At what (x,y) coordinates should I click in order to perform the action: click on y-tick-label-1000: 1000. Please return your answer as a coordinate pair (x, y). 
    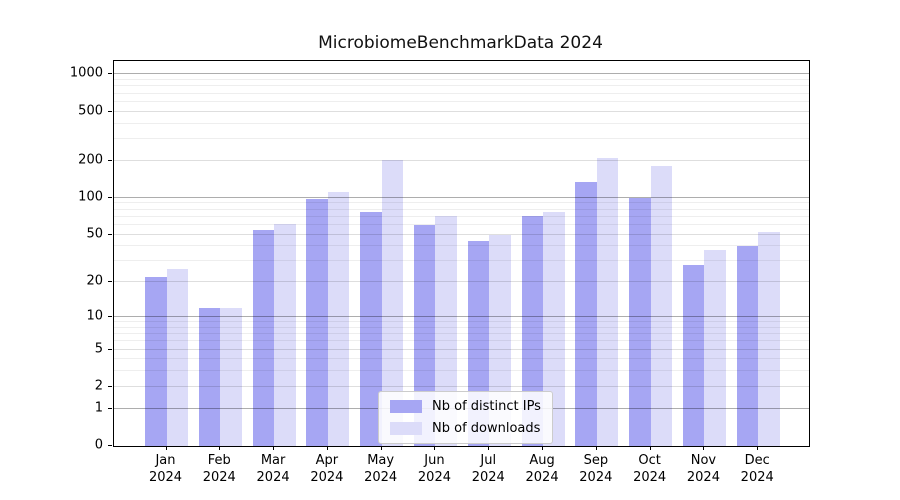
    Looking at the image, I should click on (86, 73).